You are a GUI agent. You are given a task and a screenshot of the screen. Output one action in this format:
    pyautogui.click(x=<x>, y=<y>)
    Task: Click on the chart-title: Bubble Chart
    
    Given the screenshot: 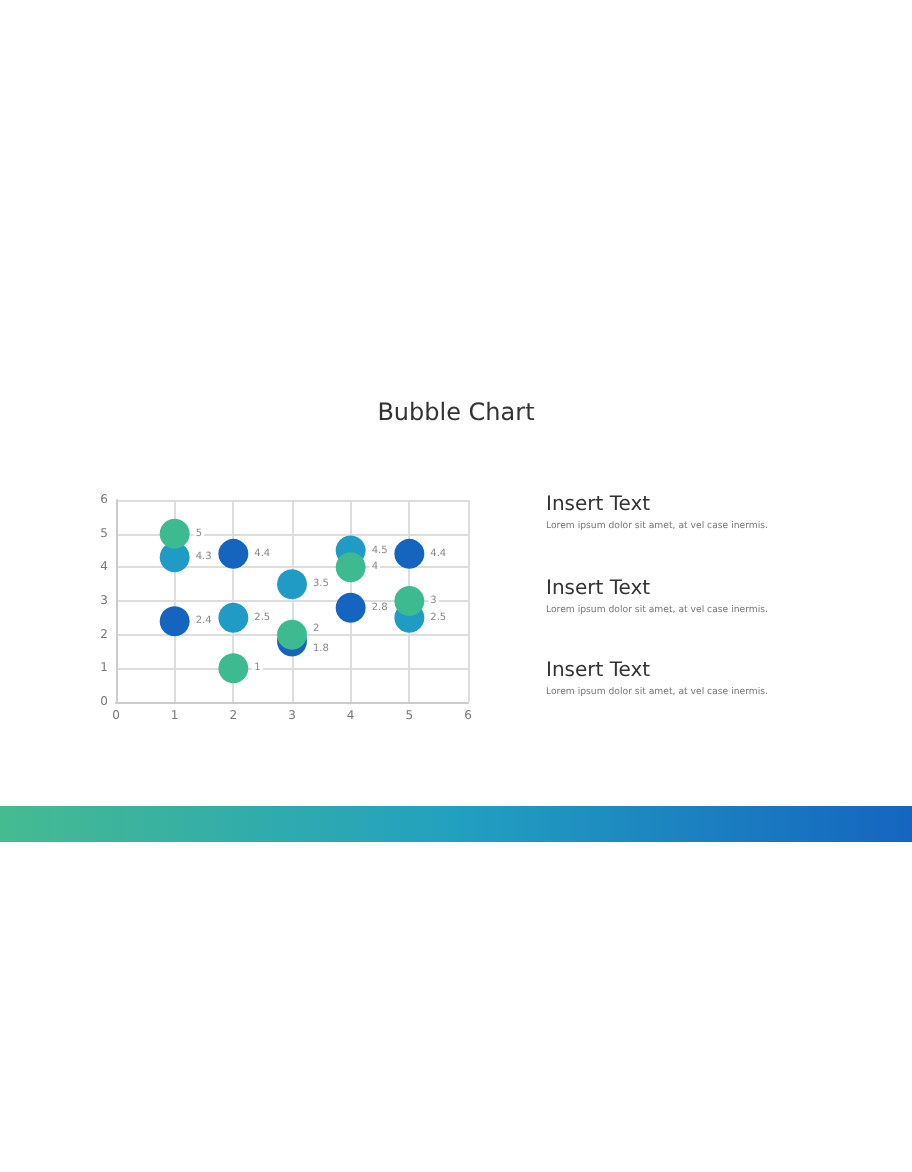 What is the action you would take?
    pyautogui.click(x=456, y=412)
    